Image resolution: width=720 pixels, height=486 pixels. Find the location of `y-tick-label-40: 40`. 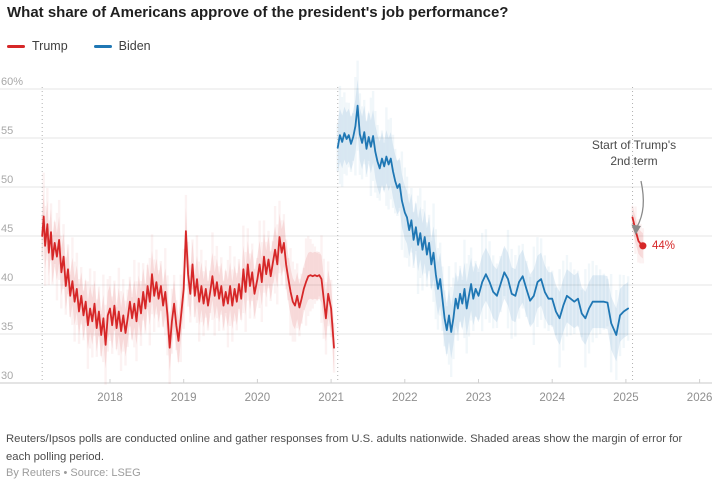

y-tick-label-40: 40 is located at coordinates (7, 278).